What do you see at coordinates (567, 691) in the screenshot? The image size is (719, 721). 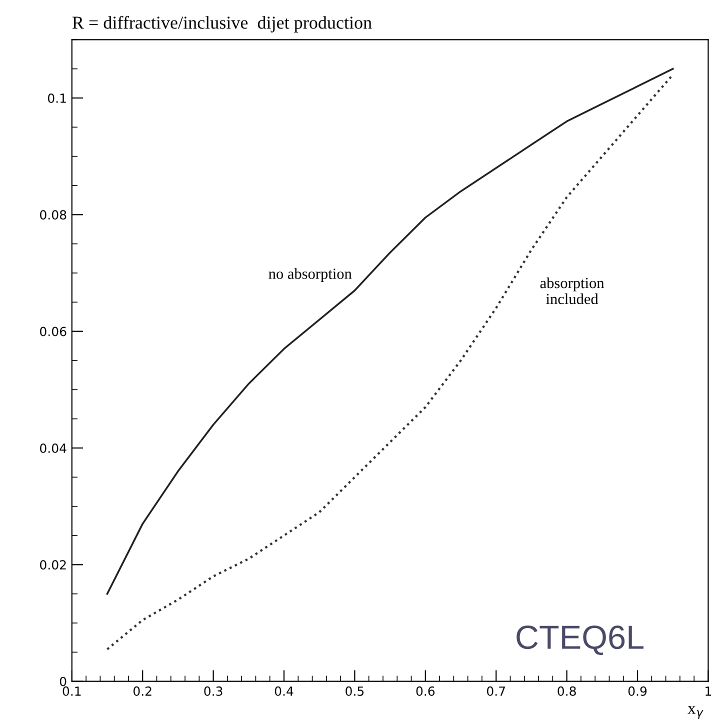 I see `x-tick-label: 0.8` at bounding box center [567, 691].